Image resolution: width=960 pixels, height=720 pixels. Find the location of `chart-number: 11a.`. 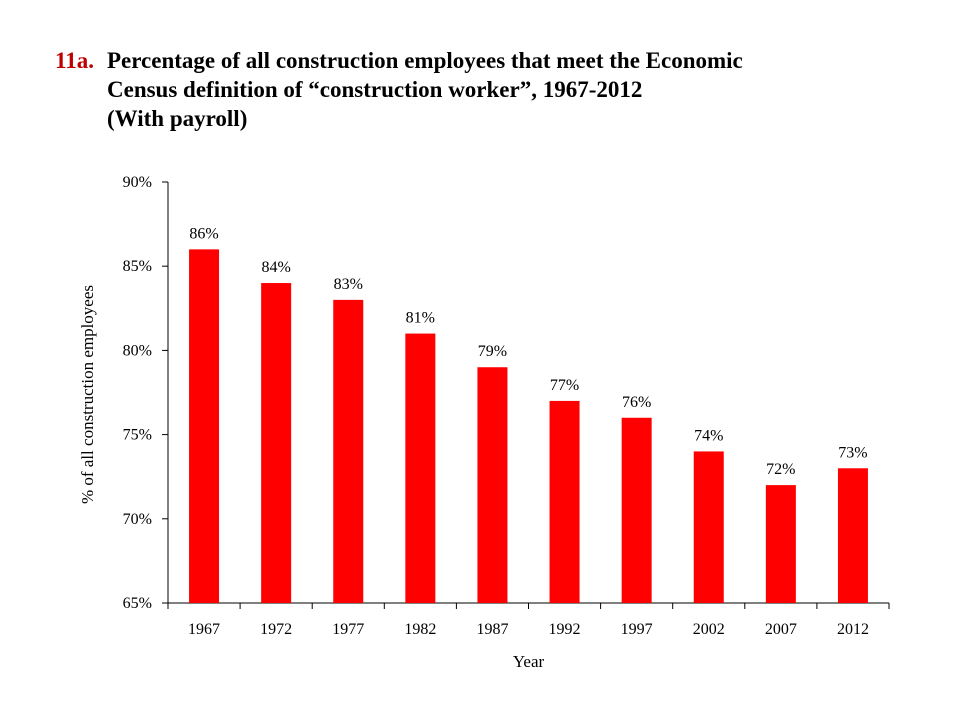

chart-number: 11a. is located at coordinates (74, 60).